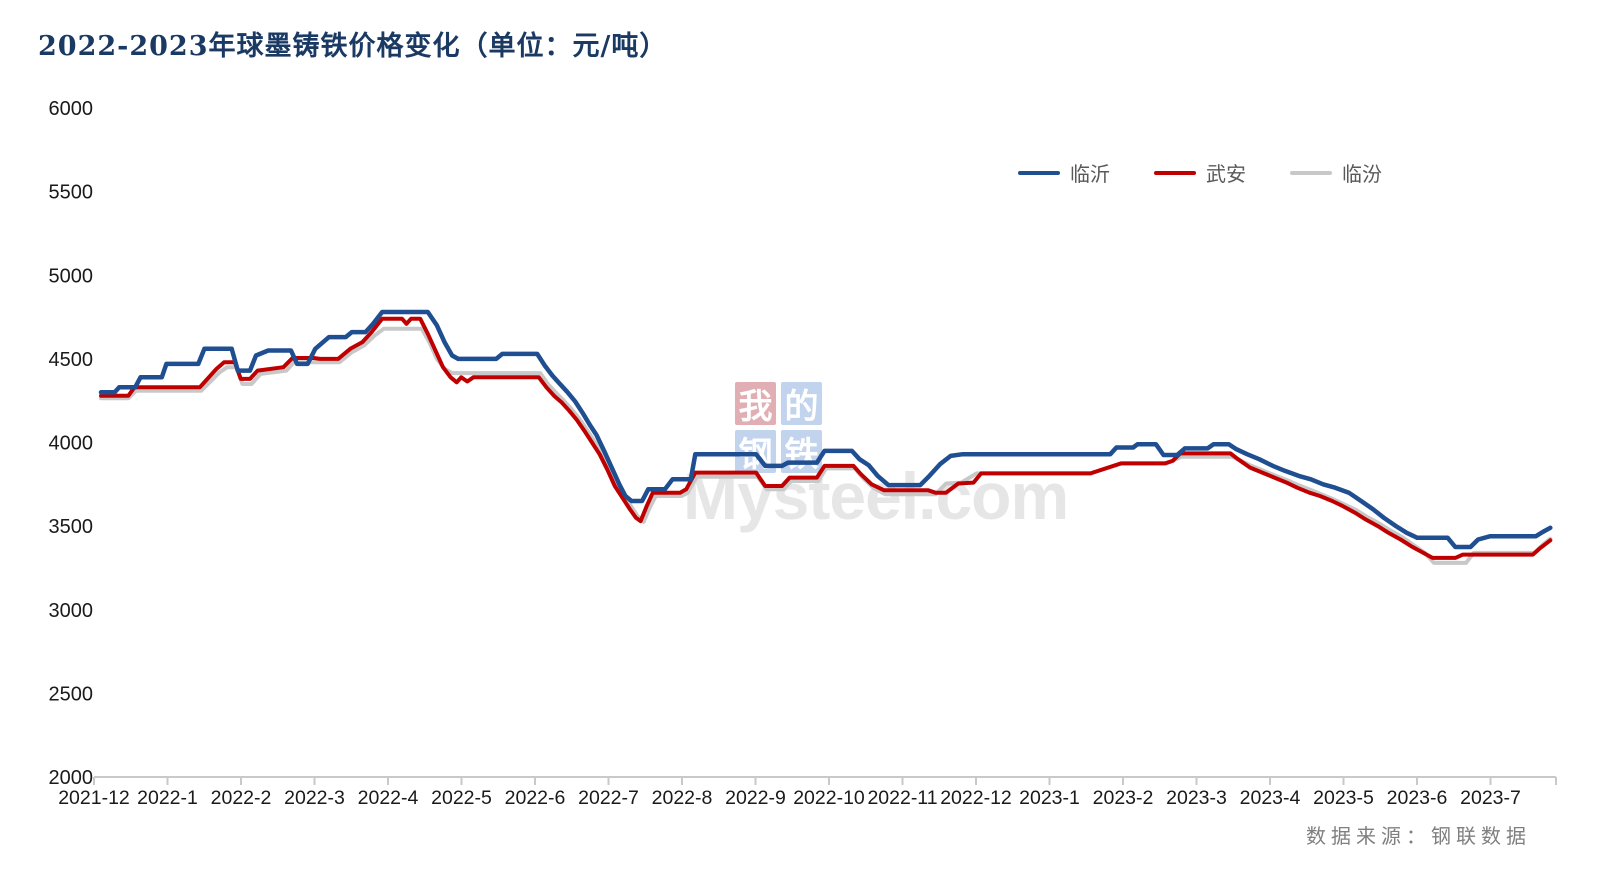  I want to click on legend-label: 武安, so click(1226, 175).